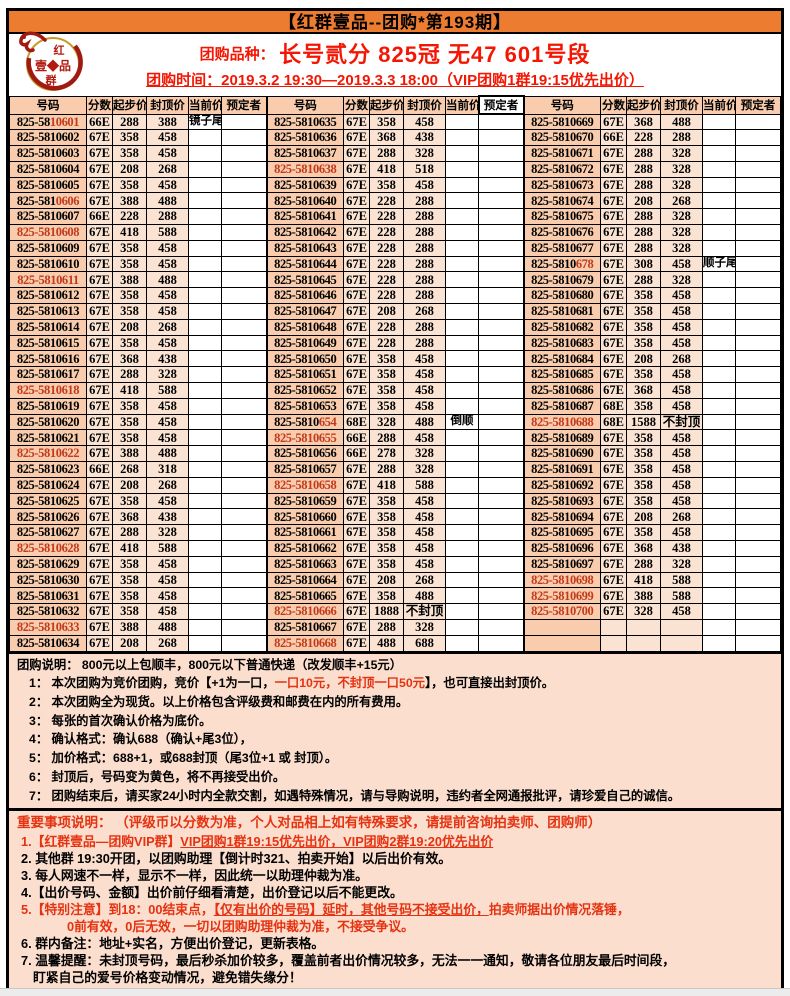 The width and height of the screenshot is (790, 996). Describe the element at coordinates (48, 248) in the screenshot. I see `cell-number: 825-5810609` at that location.